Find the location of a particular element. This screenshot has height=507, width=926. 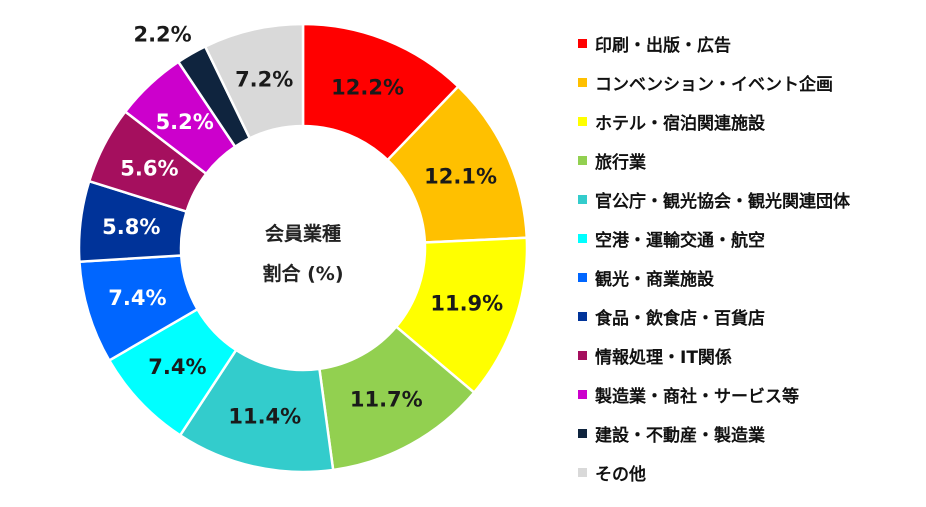

legend-label: 情報処理・IT関係 is located at coordinates (663, 358).